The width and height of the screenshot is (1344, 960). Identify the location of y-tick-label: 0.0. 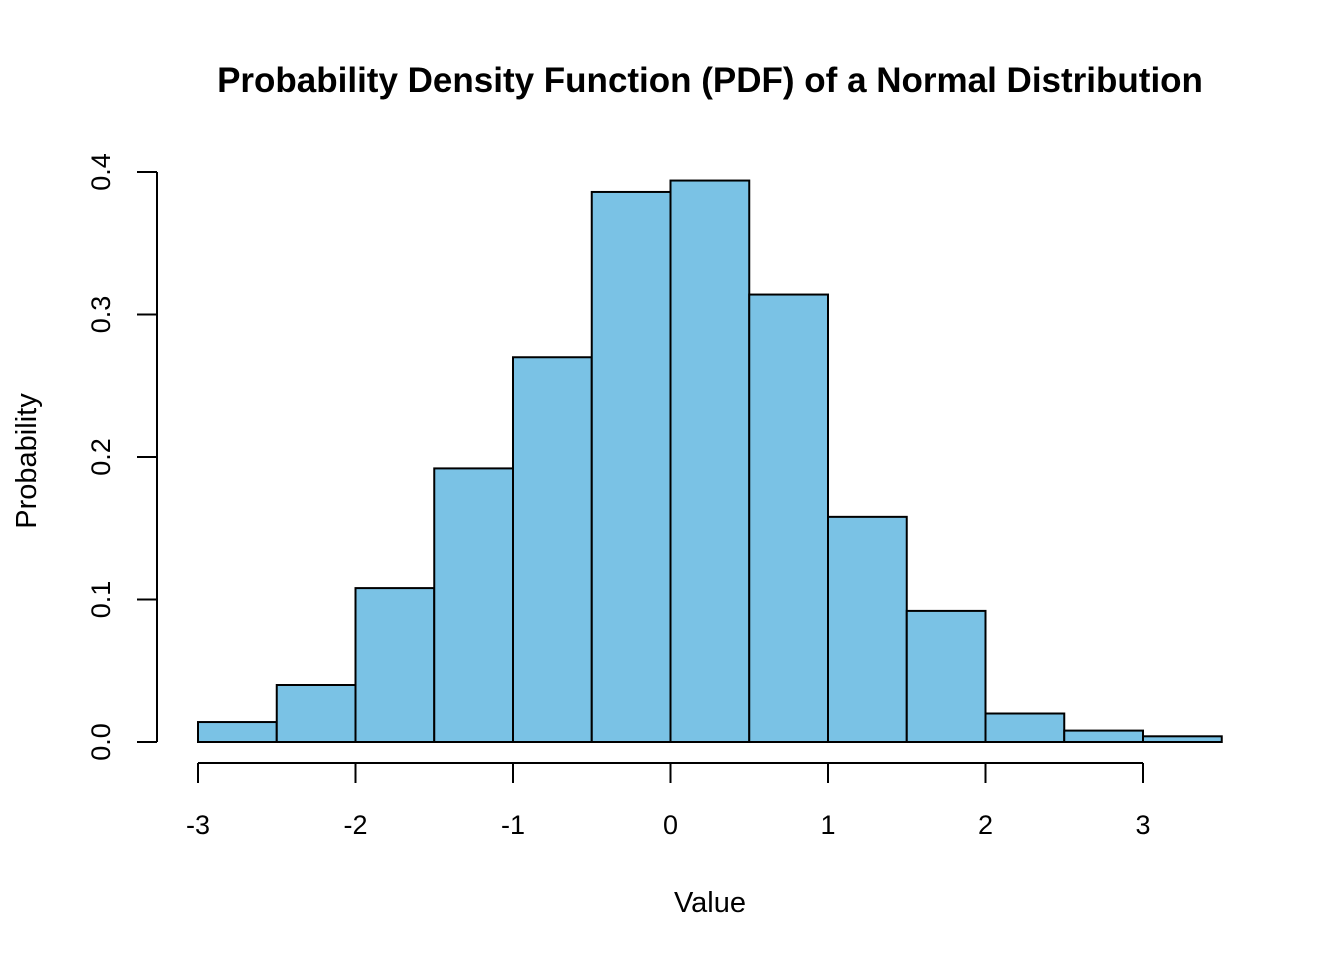
(101, 742).